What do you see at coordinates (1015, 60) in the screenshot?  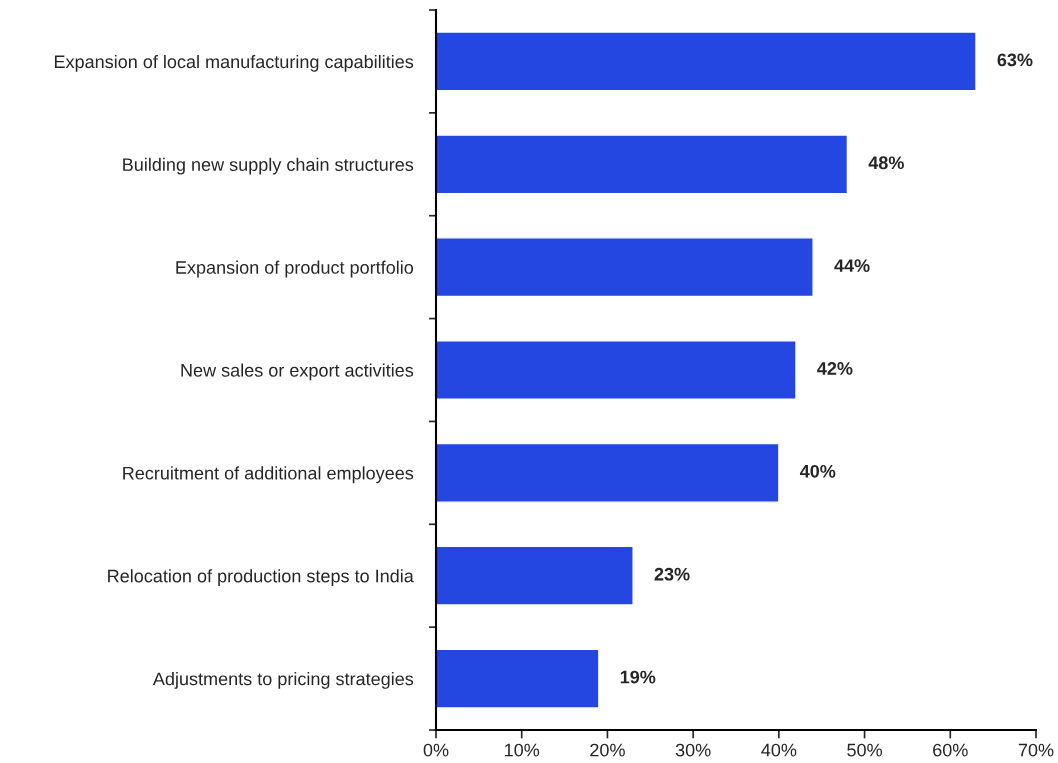 I see `data-label: 63%` at bounding box center [1015, 60].